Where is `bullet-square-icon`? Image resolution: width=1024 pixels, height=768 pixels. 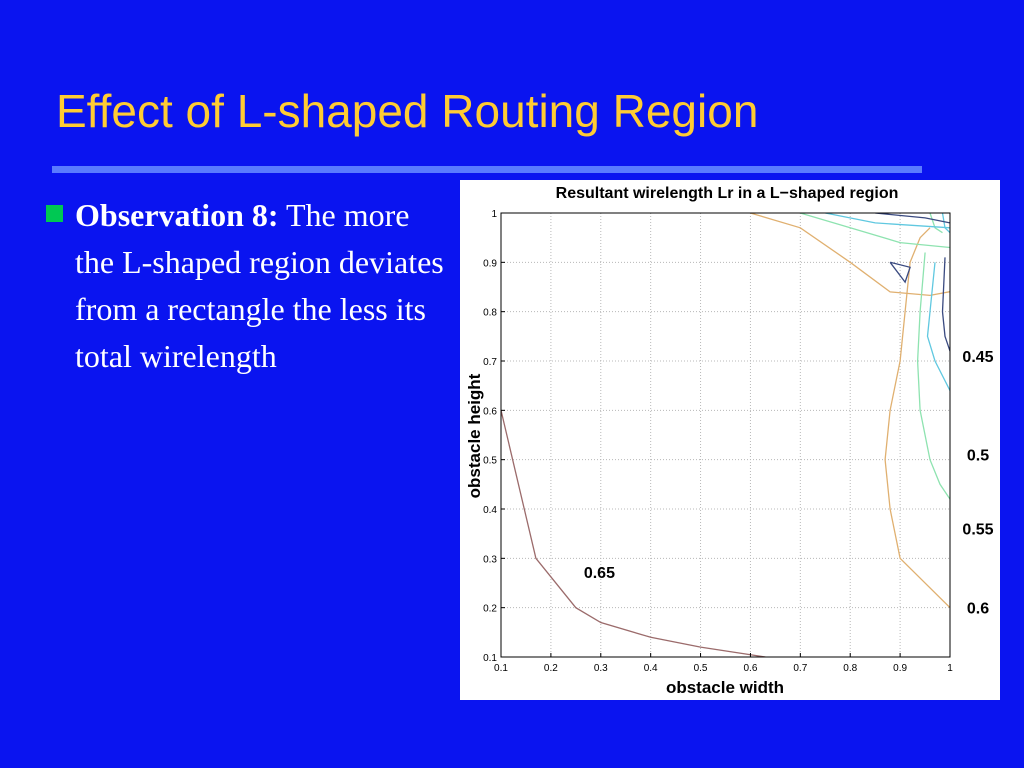 bullet-square-icon is located at coordinates (54, 213).